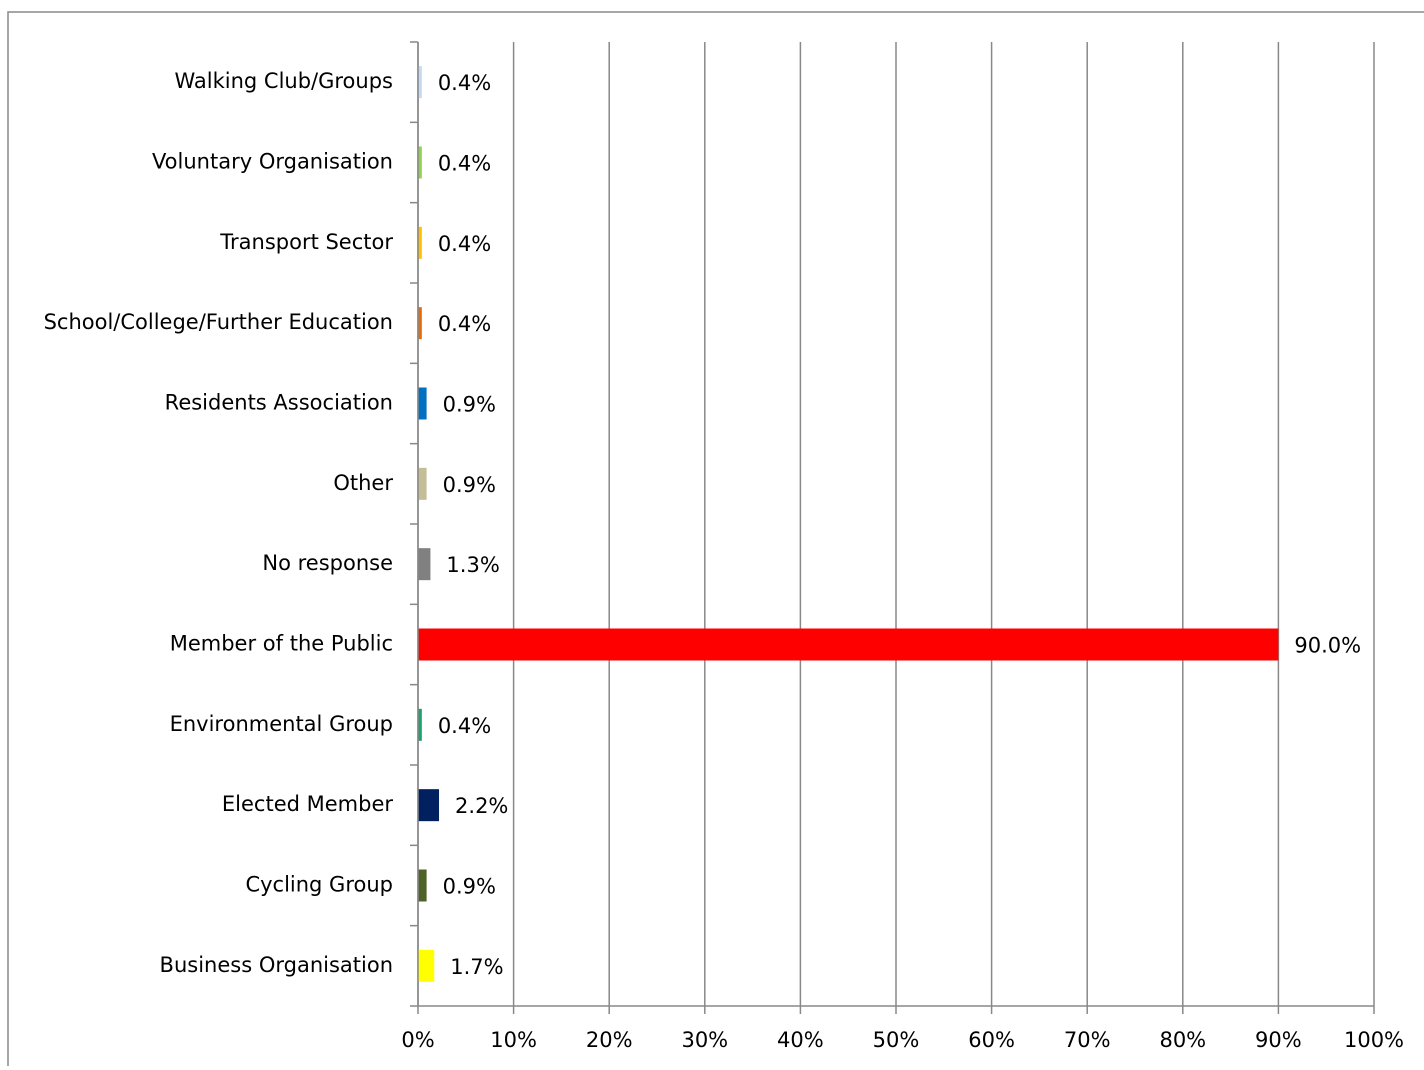 The width and height of the screenshot is (1424, 1070). What do you see at coordinates (1087, 1040) in the screenshot?
I see `x-tick-label: 70%` at bounding box center [1087, 1040].